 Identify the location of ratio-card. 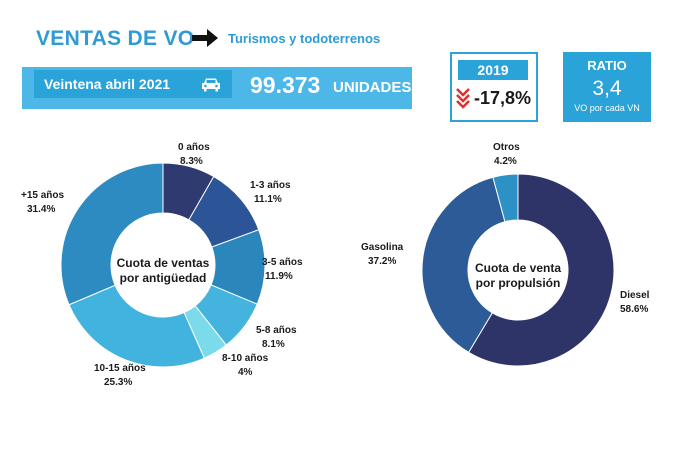
(607, 87).